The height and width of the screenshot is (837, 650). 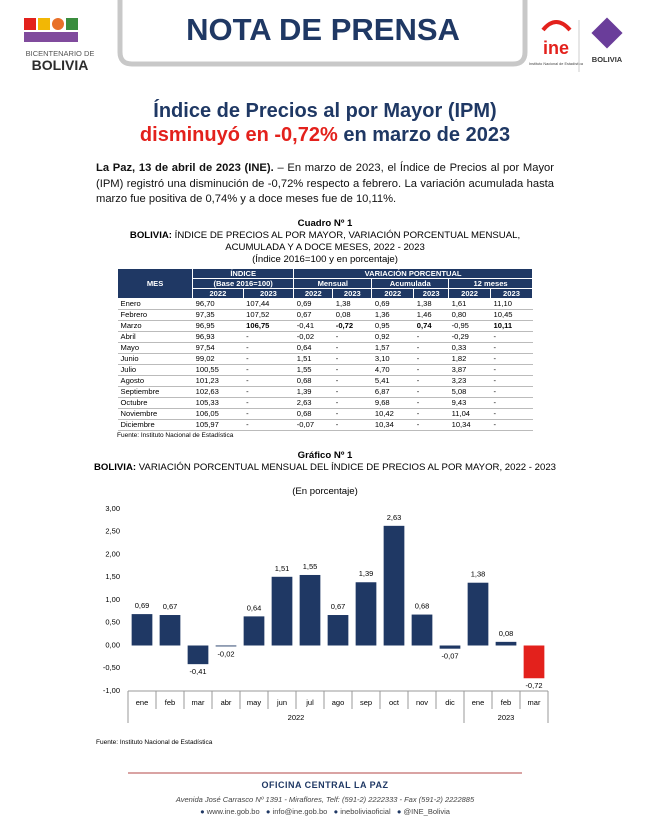 What do you see at coordinates (309, 702) in the screenshot?
I see `x-tick-label: jul` at bounding box center [309, 702].